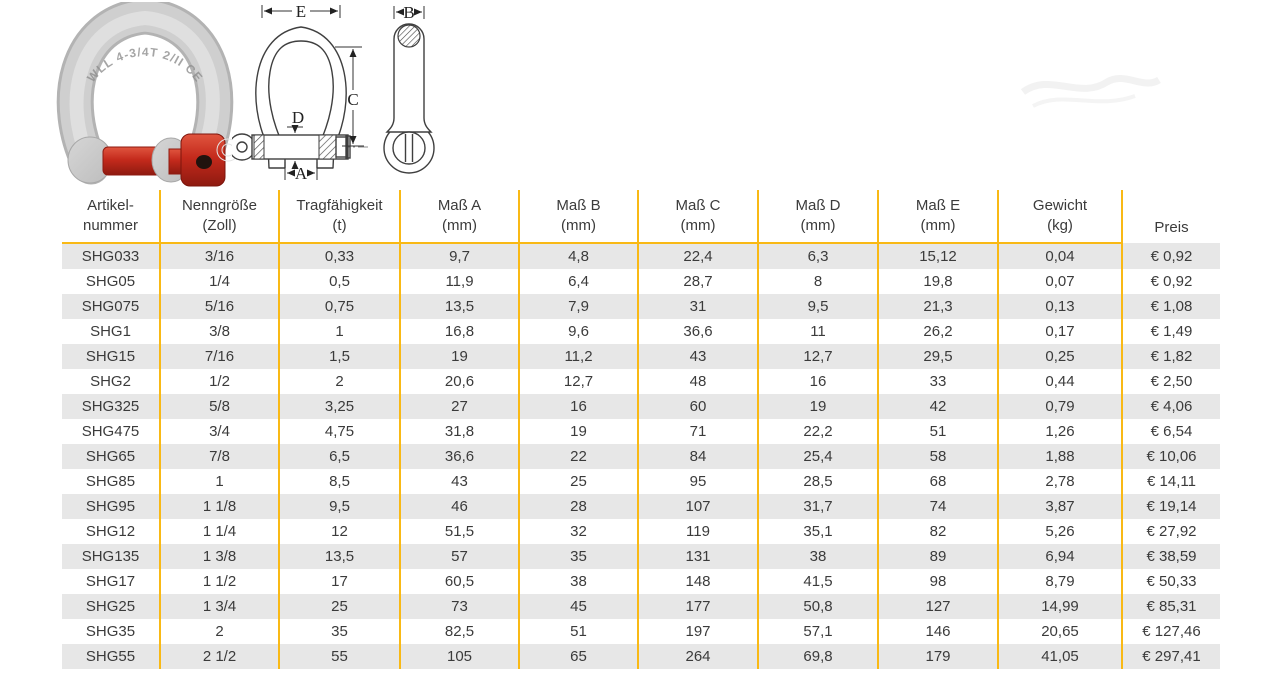 The width and height of the screenshot is (1280, 693). What do you see at coordinates (698, 331) in the screenshot?
I see `cell-mass-c: 36,6` at bounding box center [698, 331].